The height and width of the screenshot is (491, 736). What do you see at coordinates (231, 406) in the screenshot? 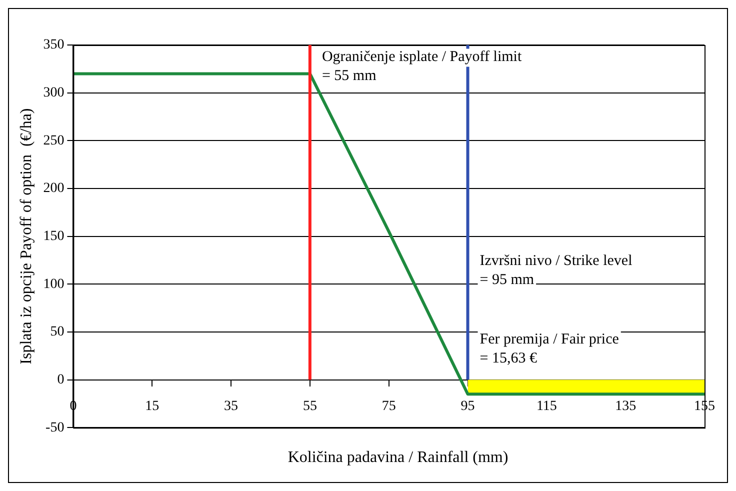
I see `x-tick-label: 35` at bounding box center [231, 406].